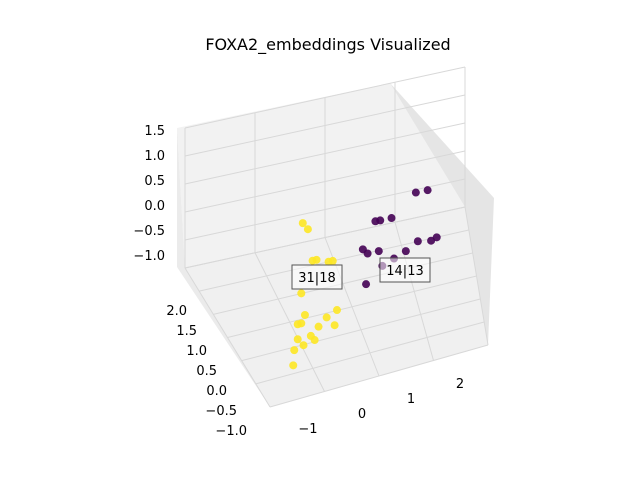 This screenshot has width=640, height=480. Describe the element at coordinates (216, 391) in the screenshot. I see `y-tick-label: 0.0` at that location.